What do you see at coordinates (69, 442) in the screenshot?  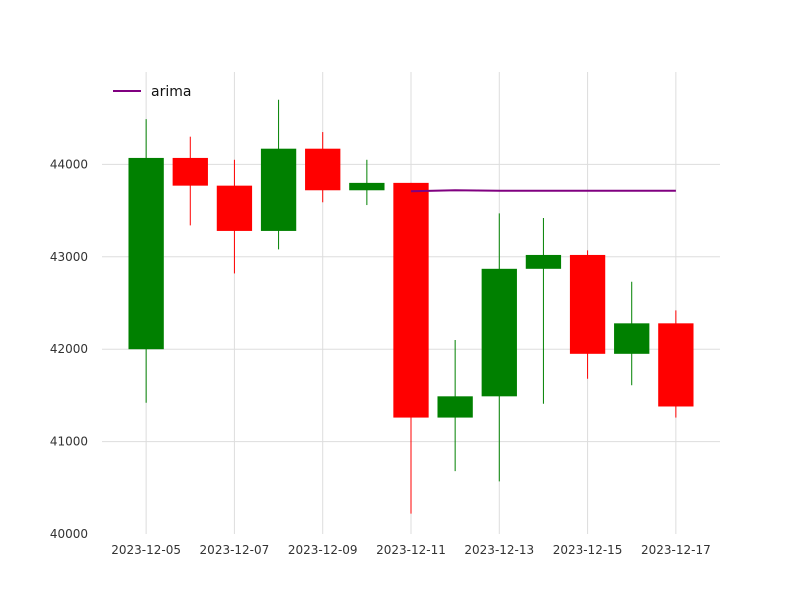 I see `y-tick-label: 41000` at bounding box center [69, 442].